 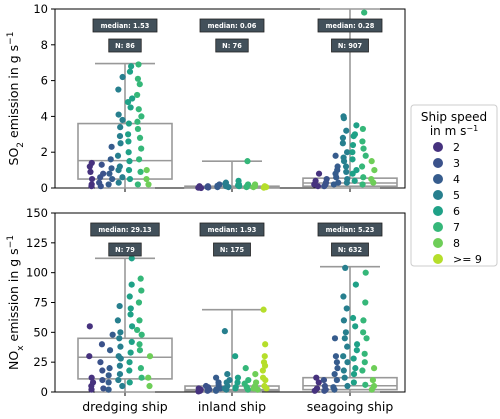 I want to click on legend-label: >= 9, so click(x=467, y=259).